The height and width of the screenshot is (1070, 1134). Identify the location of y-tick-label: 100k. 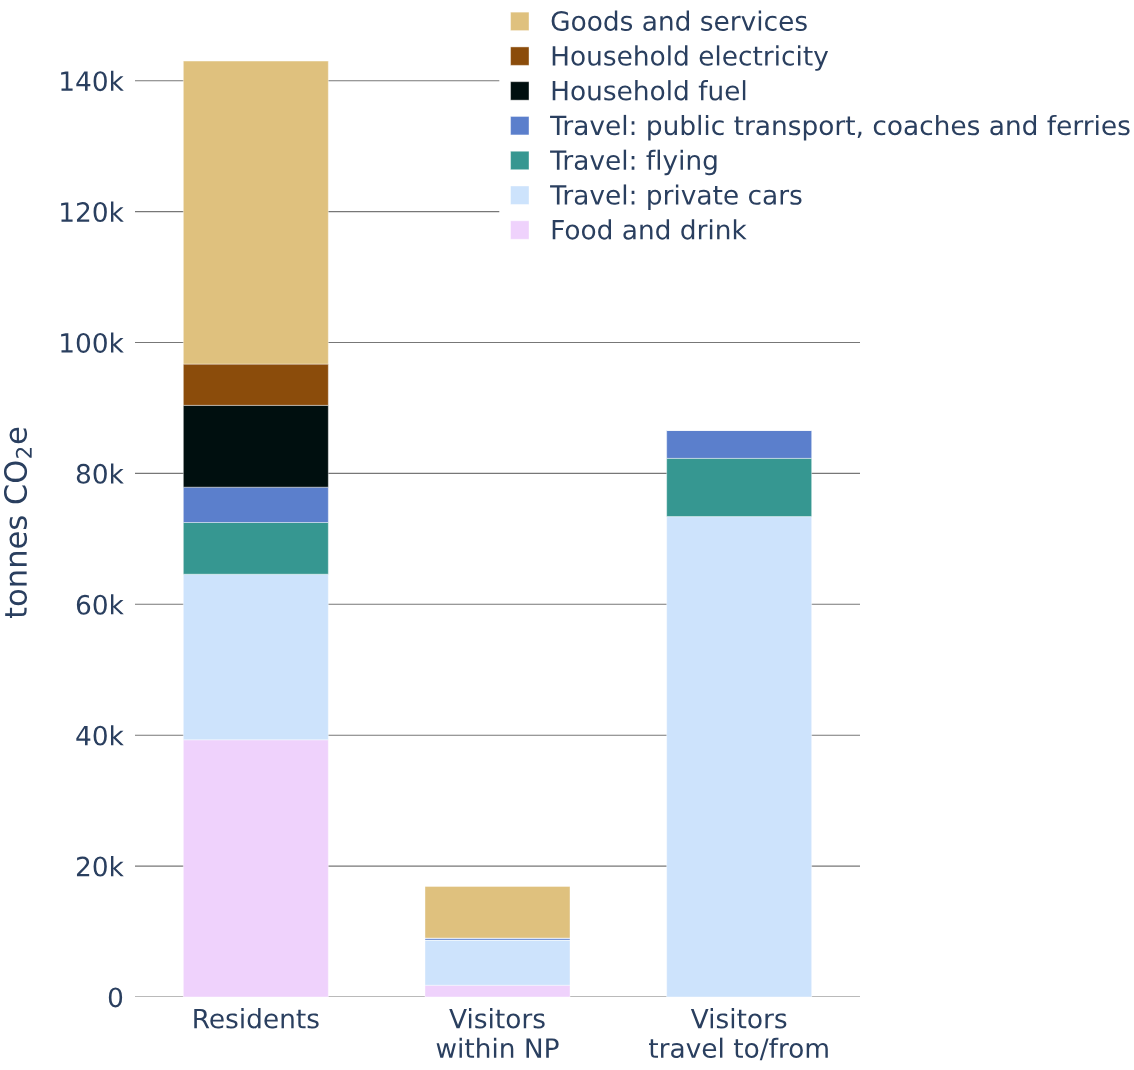
(92, 342).